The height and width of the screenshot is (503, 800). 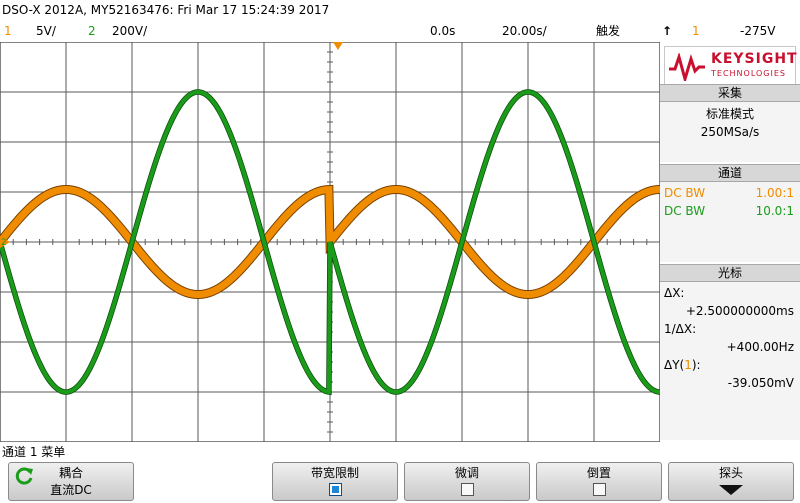 I want to click on trigger-level: -275V, so click(x=758, y=31).